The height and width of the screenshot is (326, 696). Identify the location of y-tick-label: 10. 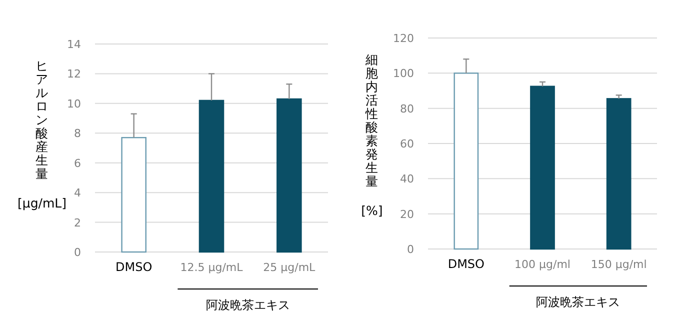
(74, 103).